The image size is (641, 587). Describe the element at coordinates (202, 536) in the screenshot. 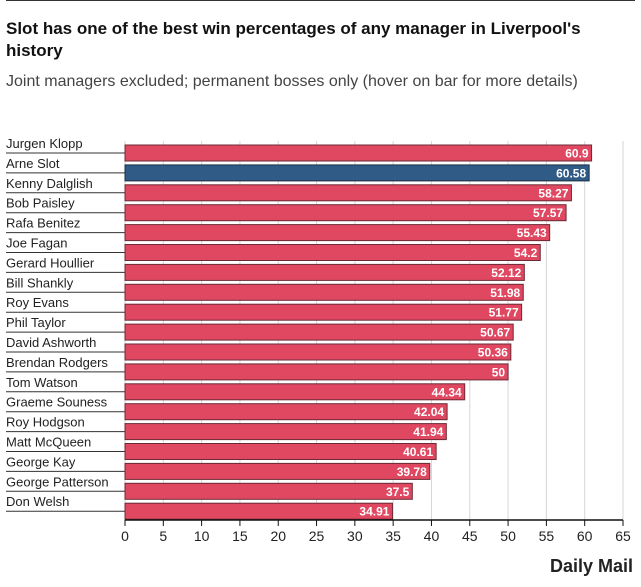

I see `x-tick-label: 10` at that location.